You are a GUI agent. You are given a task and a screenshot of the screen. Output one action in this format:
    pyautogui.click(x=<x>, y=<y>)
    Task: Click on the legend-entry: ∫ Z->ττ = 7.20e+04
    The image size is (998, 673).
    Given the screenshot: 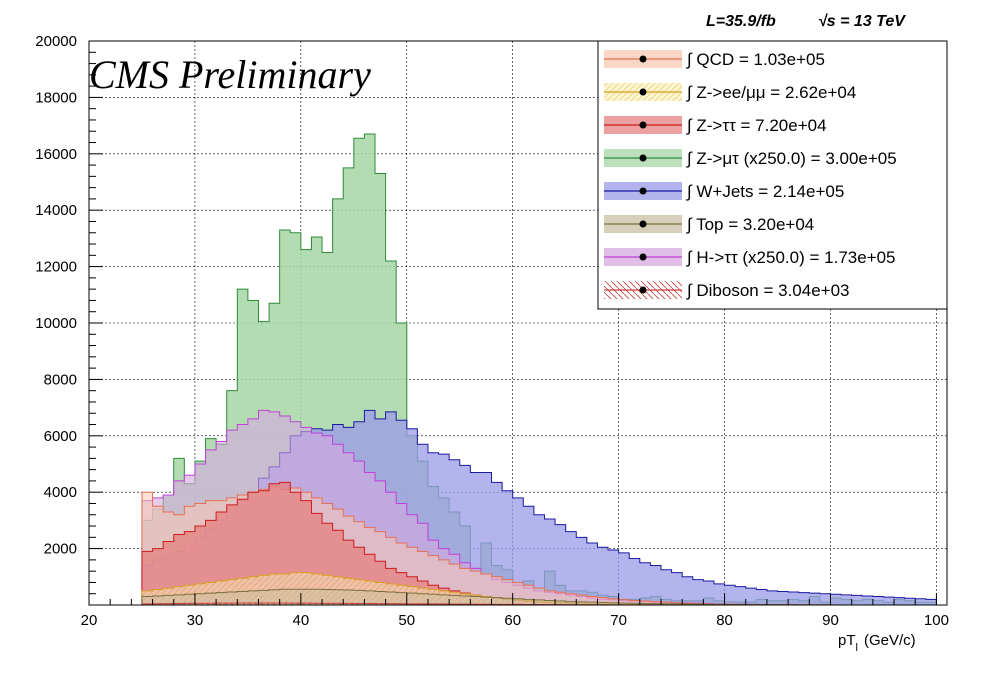 What is the action you would take?
    pyautogui.click(x=715, y=125)
    